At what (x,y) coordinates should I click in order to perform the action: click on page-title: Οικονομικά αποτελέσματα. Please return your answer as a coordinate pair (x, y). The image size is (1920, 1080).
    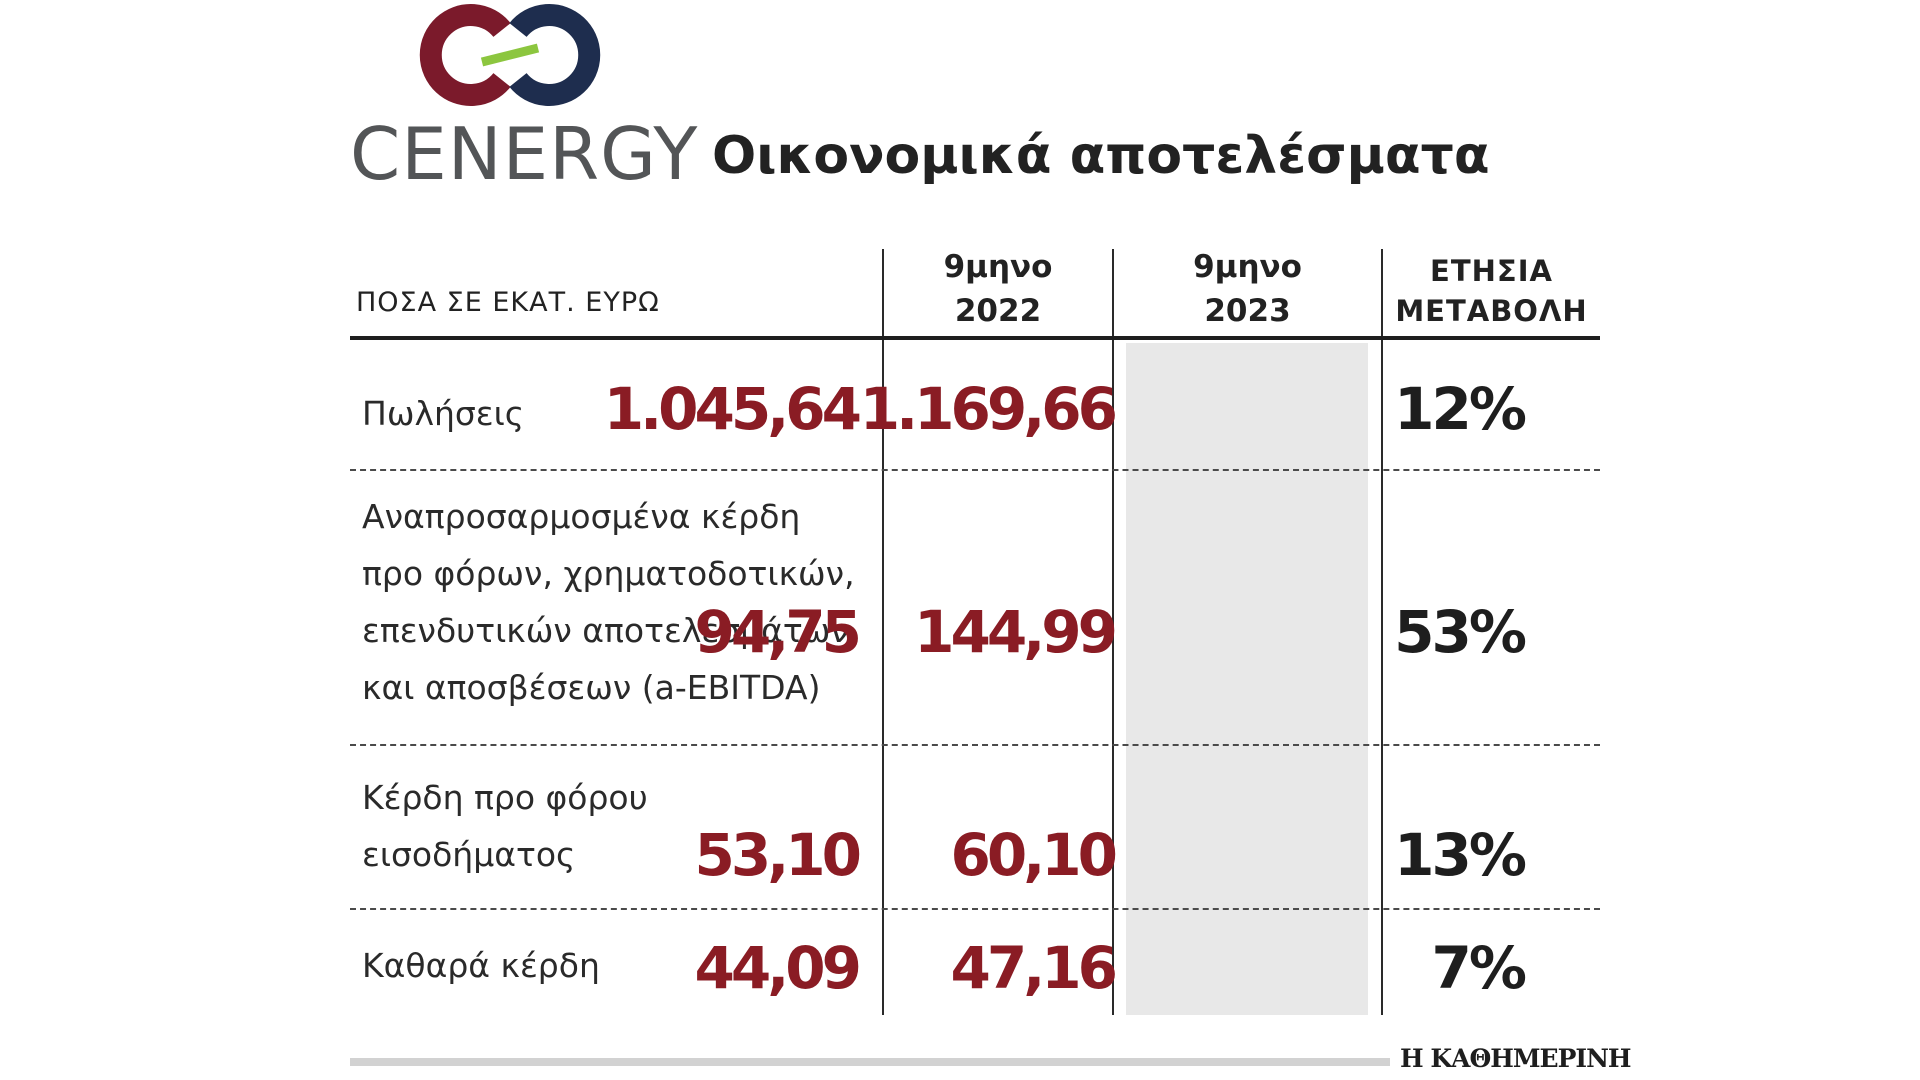
    Looking at the image, I should click on (1101, 156).